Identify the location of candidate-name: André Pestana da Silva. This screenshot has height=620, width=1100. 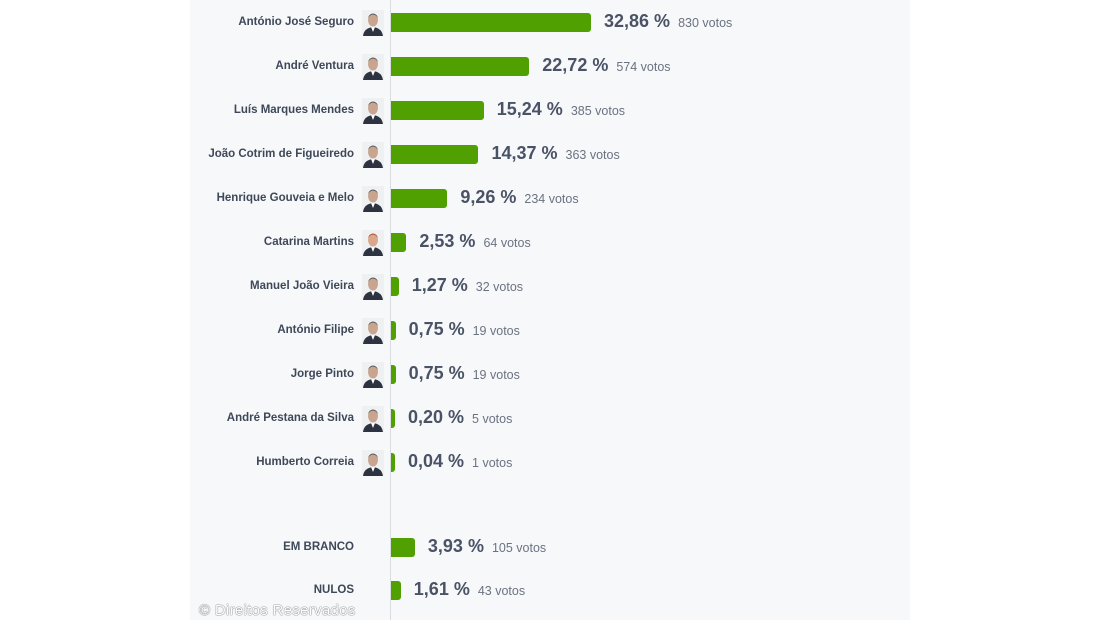
(290, 418).